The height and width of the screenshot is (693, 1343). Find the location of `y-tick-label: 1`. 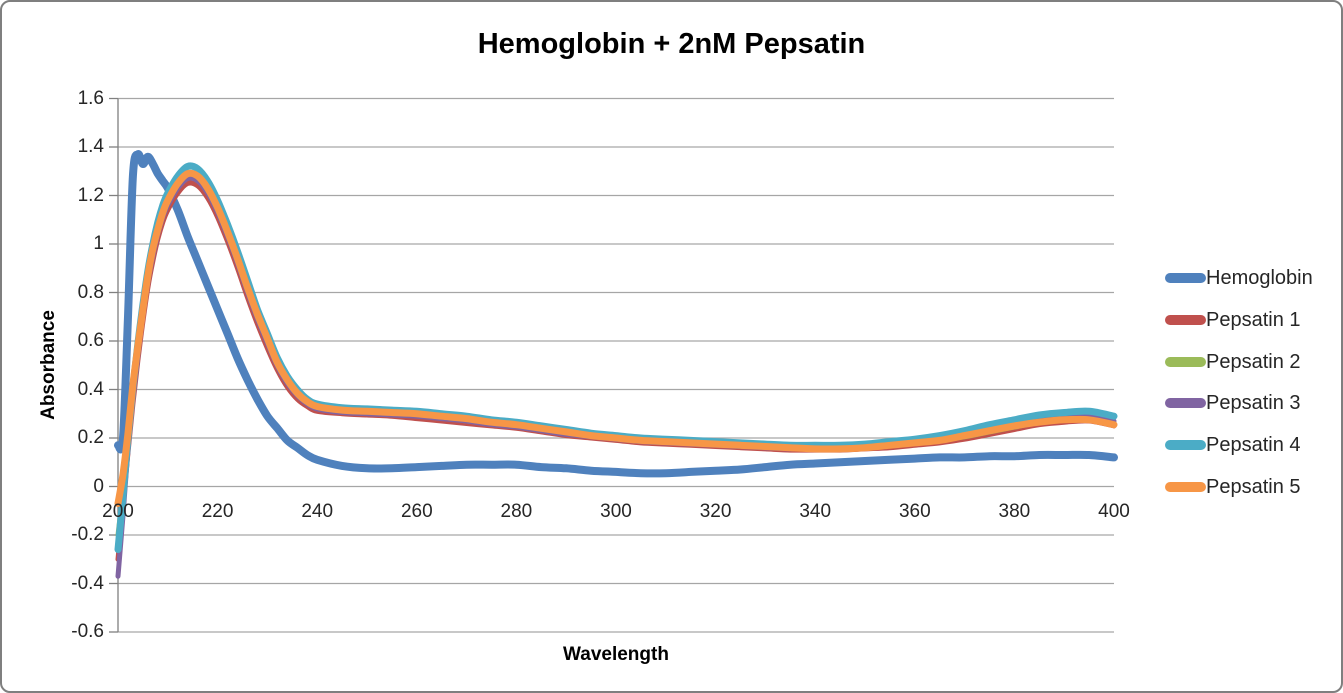

y-tick-label: 1 is located at coordinates (98, 243).